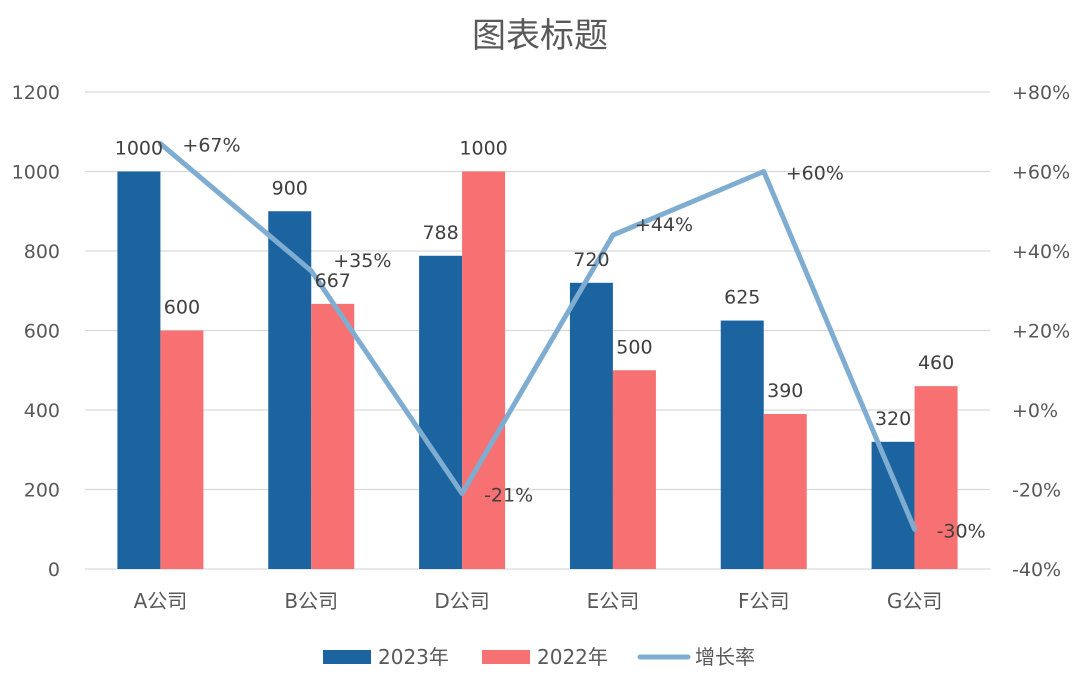  Describe the element at coordinates (42, 411) in the screenshot. I see `left-tick-label: 400` at that location.